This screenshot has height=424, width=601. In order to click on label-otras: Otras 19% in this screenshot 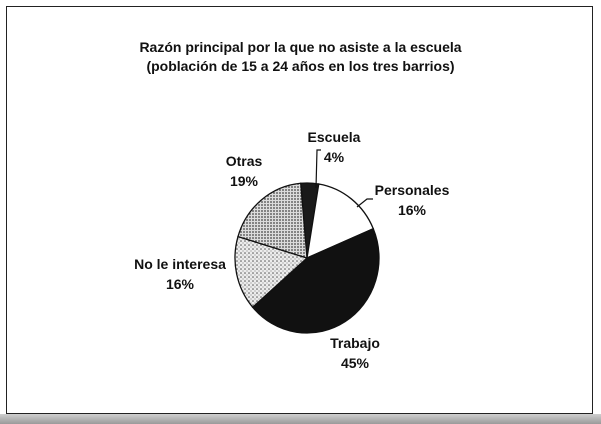, I will do `click(244, 171)`.